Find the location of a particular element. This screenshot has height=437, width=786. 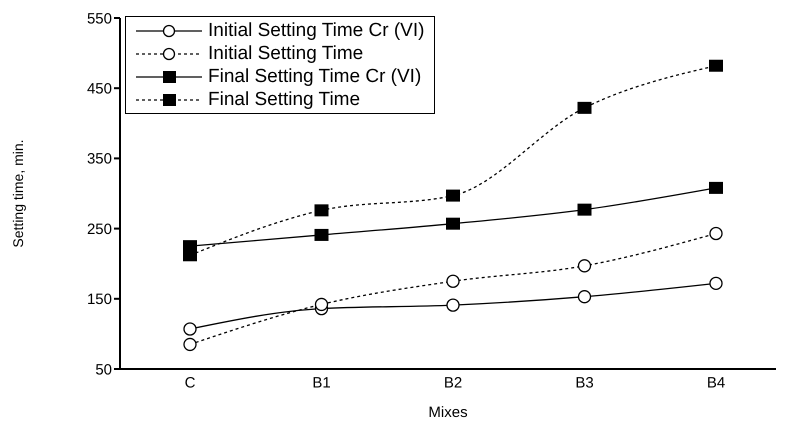

x-tick-label: B2 is located at coordinates (453, 383).